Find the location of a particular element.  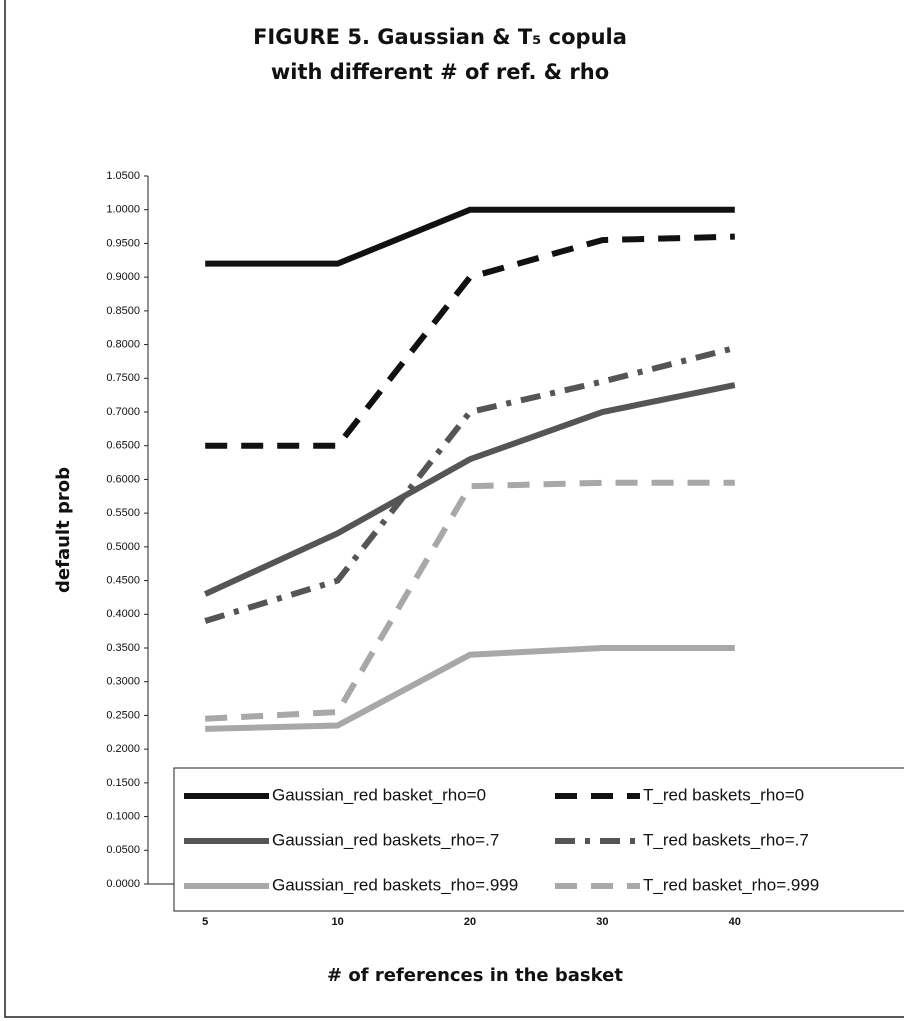

y-tick-label: 0.0000 is located at coordinates (123, 884).